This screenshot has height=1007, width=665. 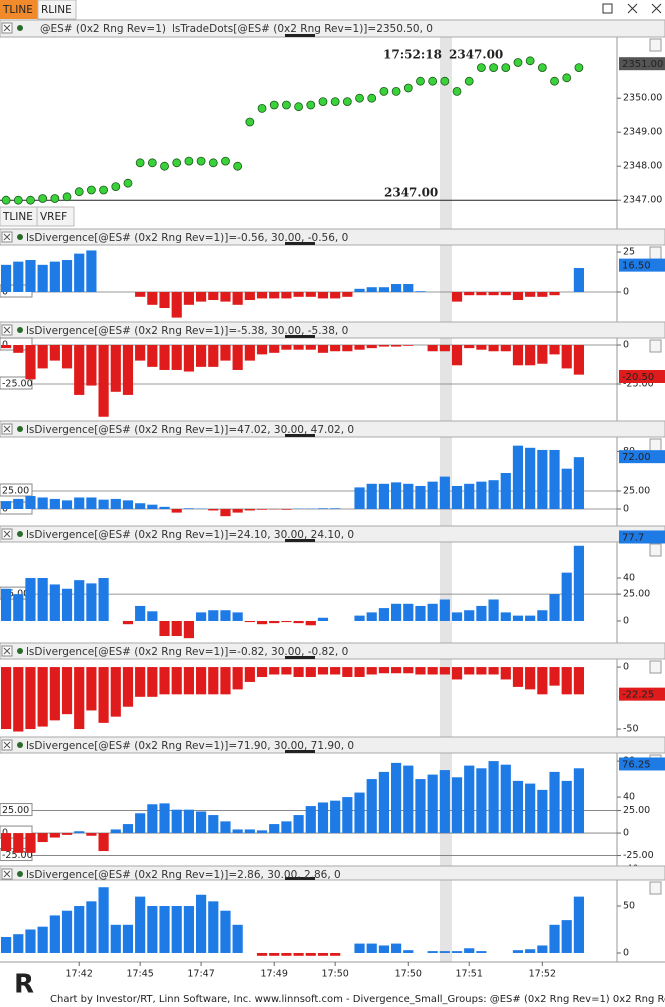 I want to click on tab: VREF, so click(x=53, y=217).